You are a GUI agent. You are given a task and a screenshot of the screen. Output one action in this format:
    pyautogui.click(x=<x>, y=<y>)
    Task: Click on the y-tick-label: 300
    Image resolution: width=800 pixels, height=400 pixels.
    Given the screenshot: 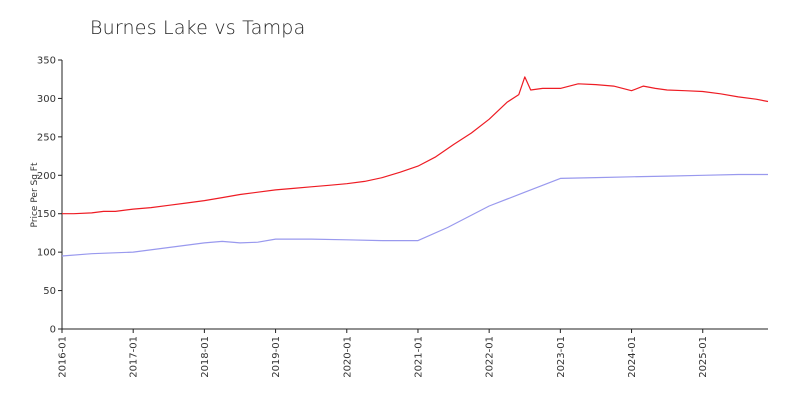 What is the action you would take?
    pyautogui.click(x=46, y=99)
    